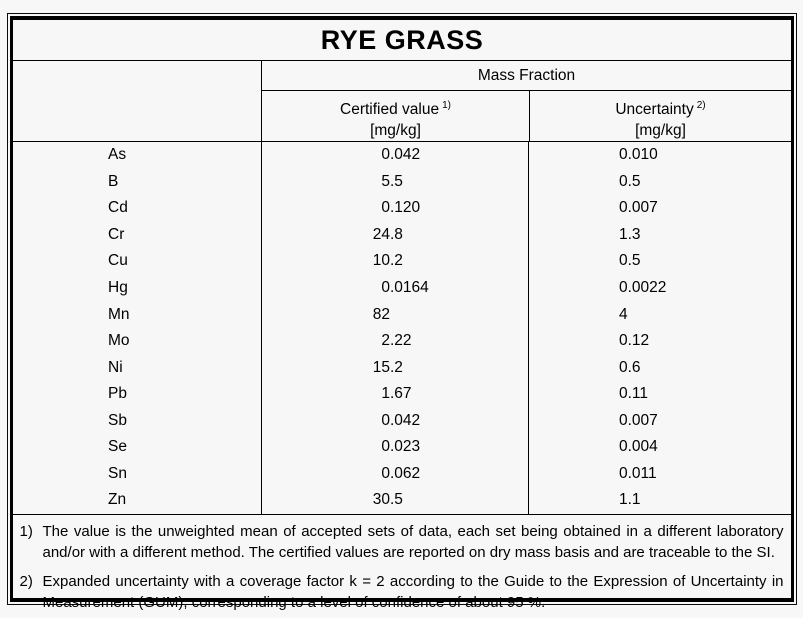  What do you see at coordinates (137, 288) in the screenshot?
I see `element-symbol-cell: Hg` at bounding box center [137, 288].